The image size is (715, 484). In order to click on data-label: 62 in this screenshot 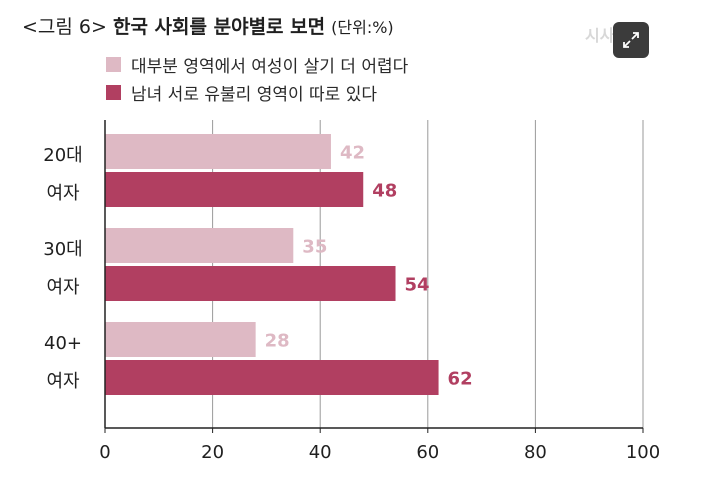, I will do `click(460, 379)`.